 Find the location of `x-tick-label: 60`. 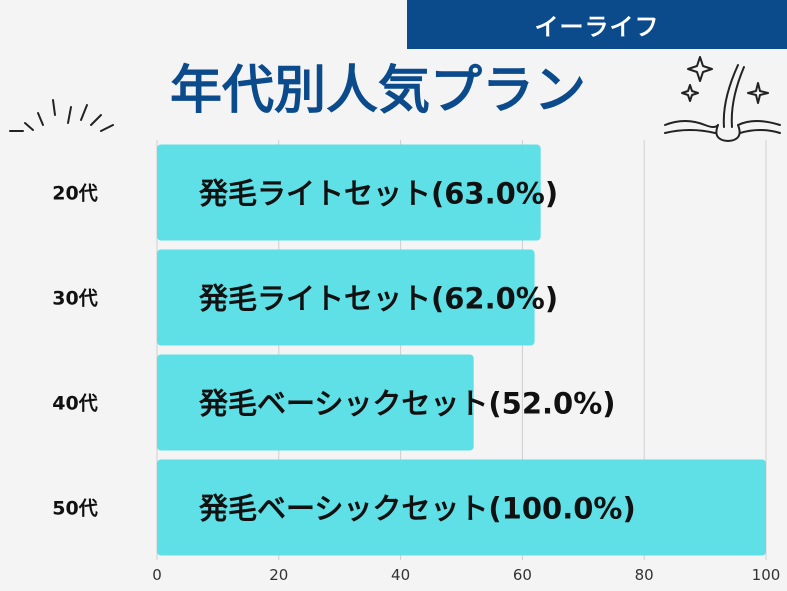

x-tick-label: 60 is located at coordinates (522, 575).